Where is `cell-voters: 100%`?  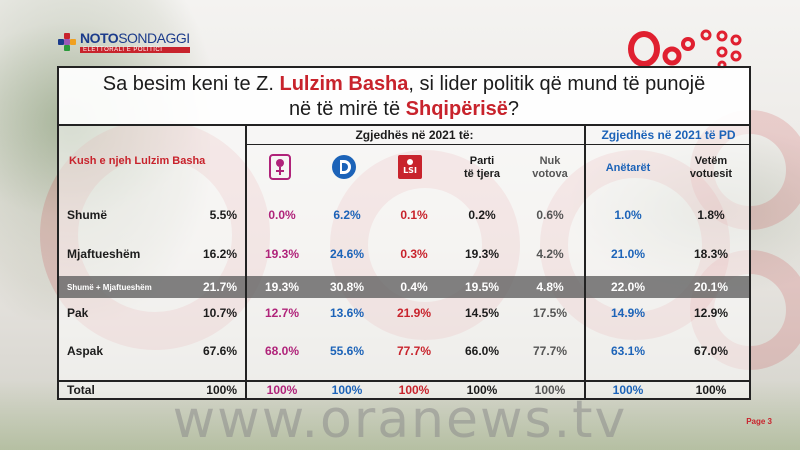 cell-voters: 100% is located at coordinates (711, 390).